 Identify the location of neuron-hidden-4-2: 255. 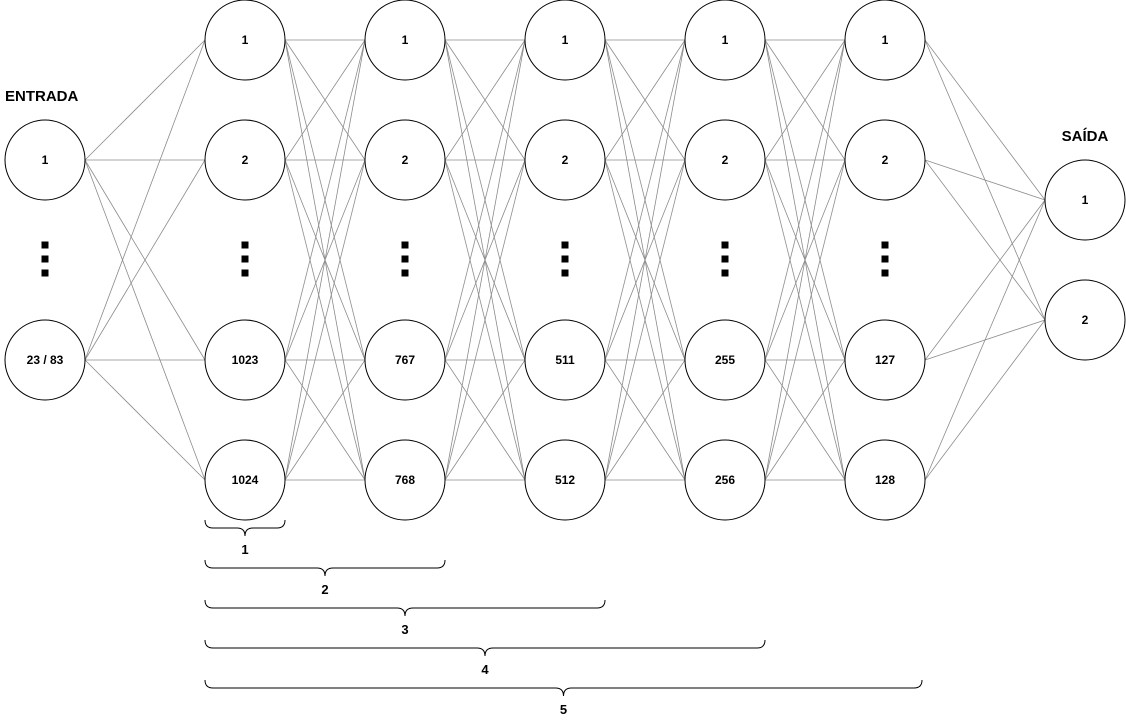
(725, 360).